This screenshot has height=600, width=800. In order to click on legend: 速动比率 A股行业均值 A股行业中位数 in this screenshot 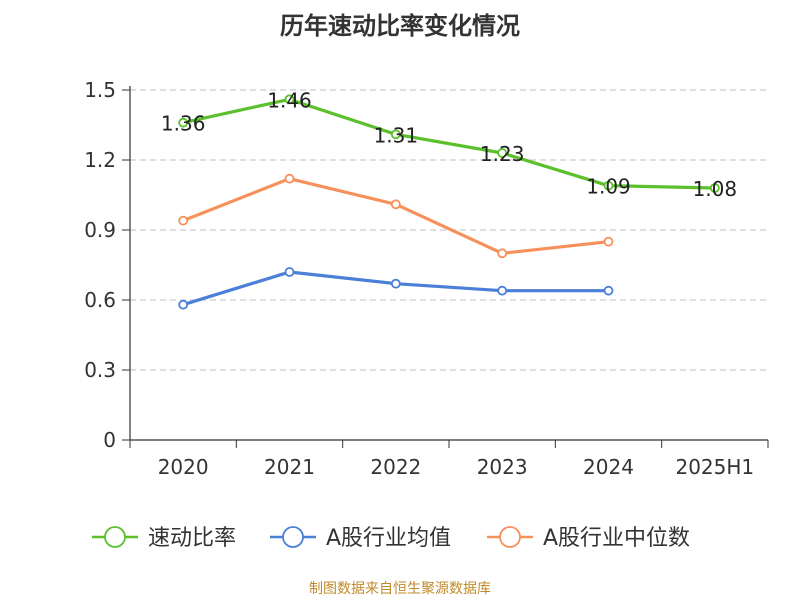, I will do `click(391, 538)`.